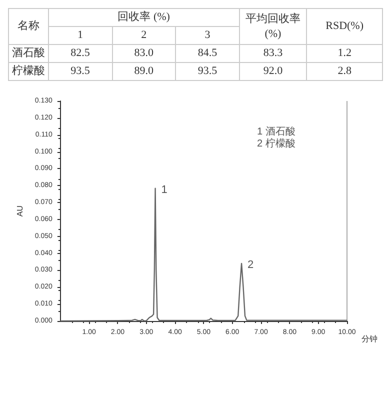 This screenshot has height=398, width=391. Describe the element at coordinates (28, 53) in the screenshot. I see `category-label: 酒石酸` at that location.